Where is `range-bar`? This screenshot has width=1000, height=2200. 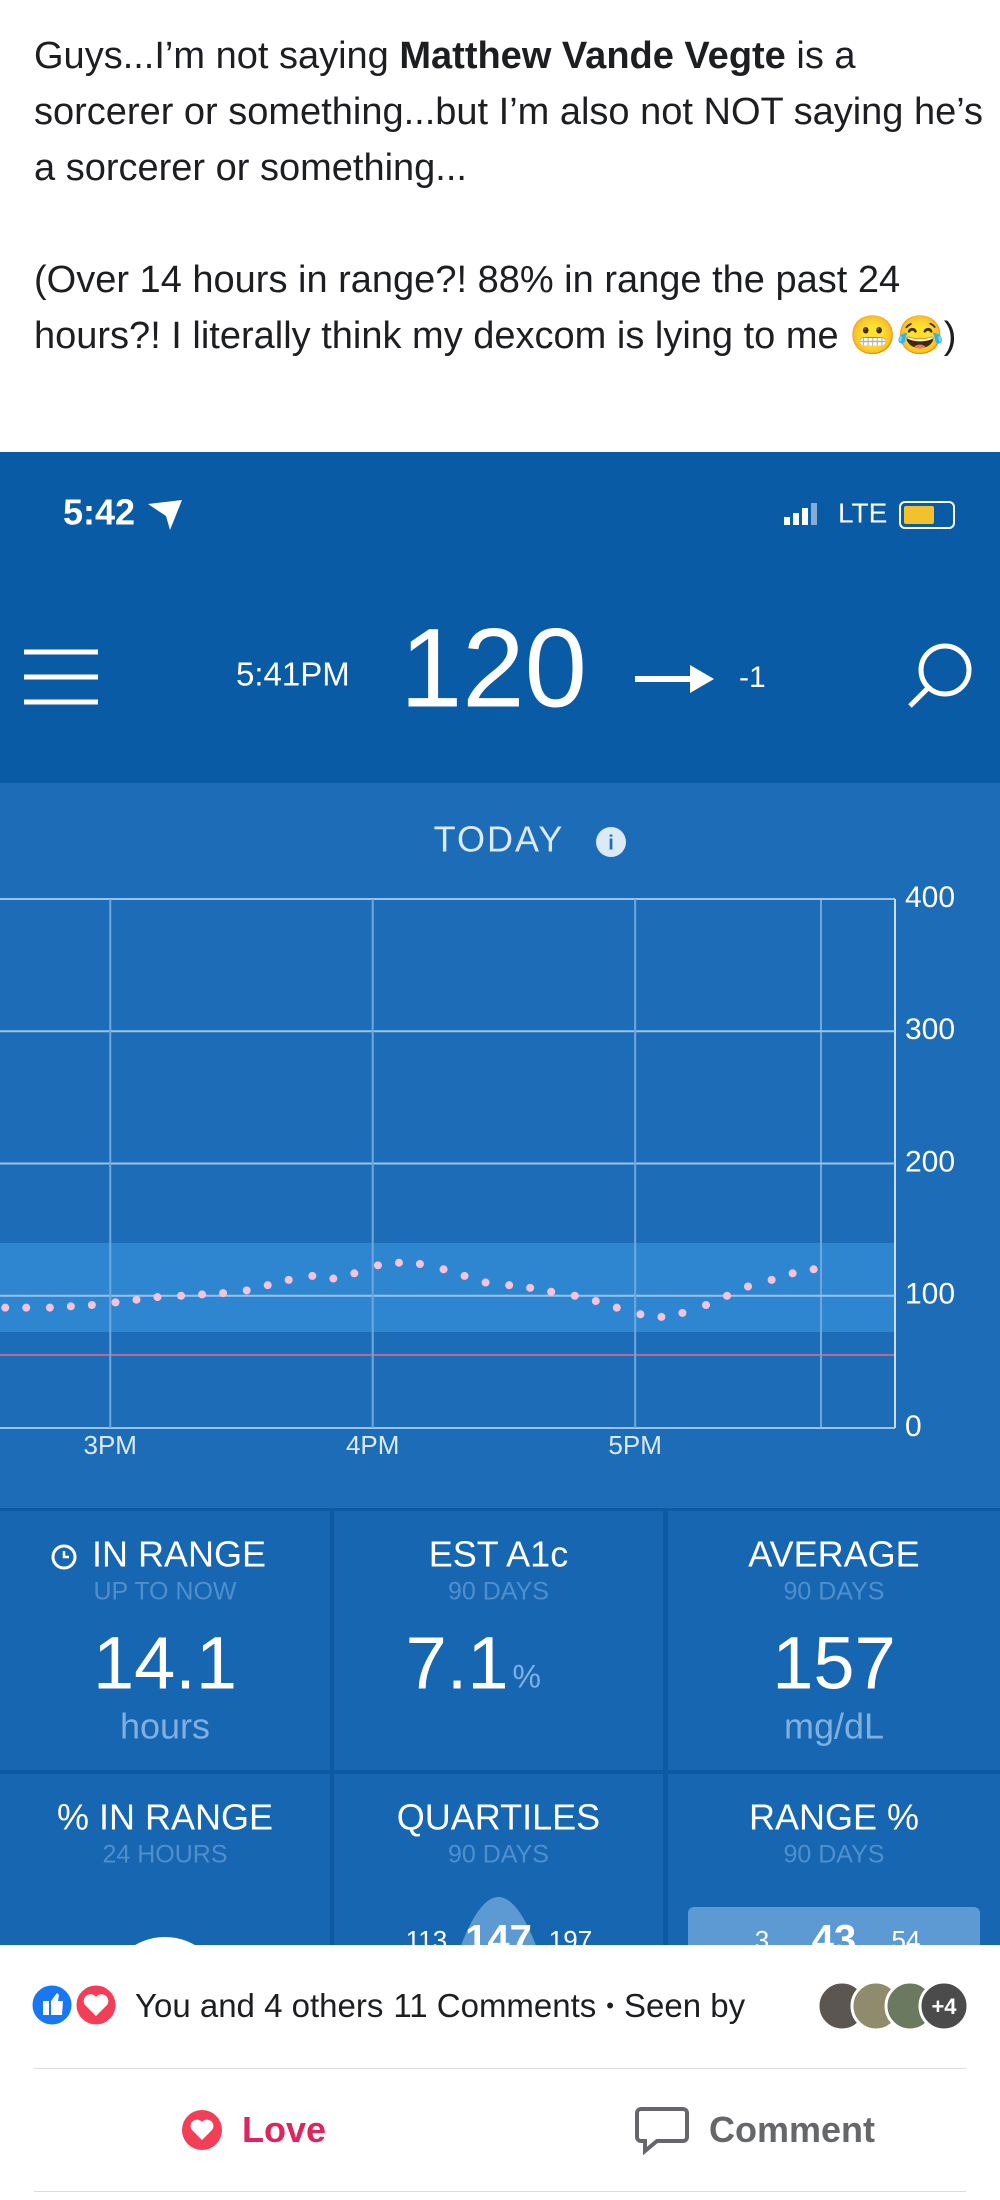 range-bar is located at coordinates (834, 1926).